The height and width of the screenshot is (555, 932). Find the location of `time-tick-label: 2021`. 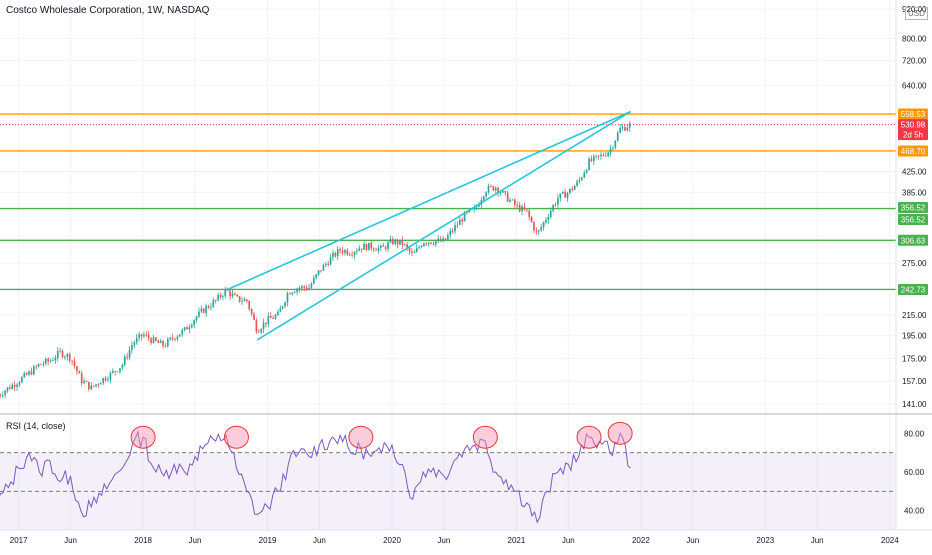

time-tick-label: 2021 is located at coordinates (517, 540).